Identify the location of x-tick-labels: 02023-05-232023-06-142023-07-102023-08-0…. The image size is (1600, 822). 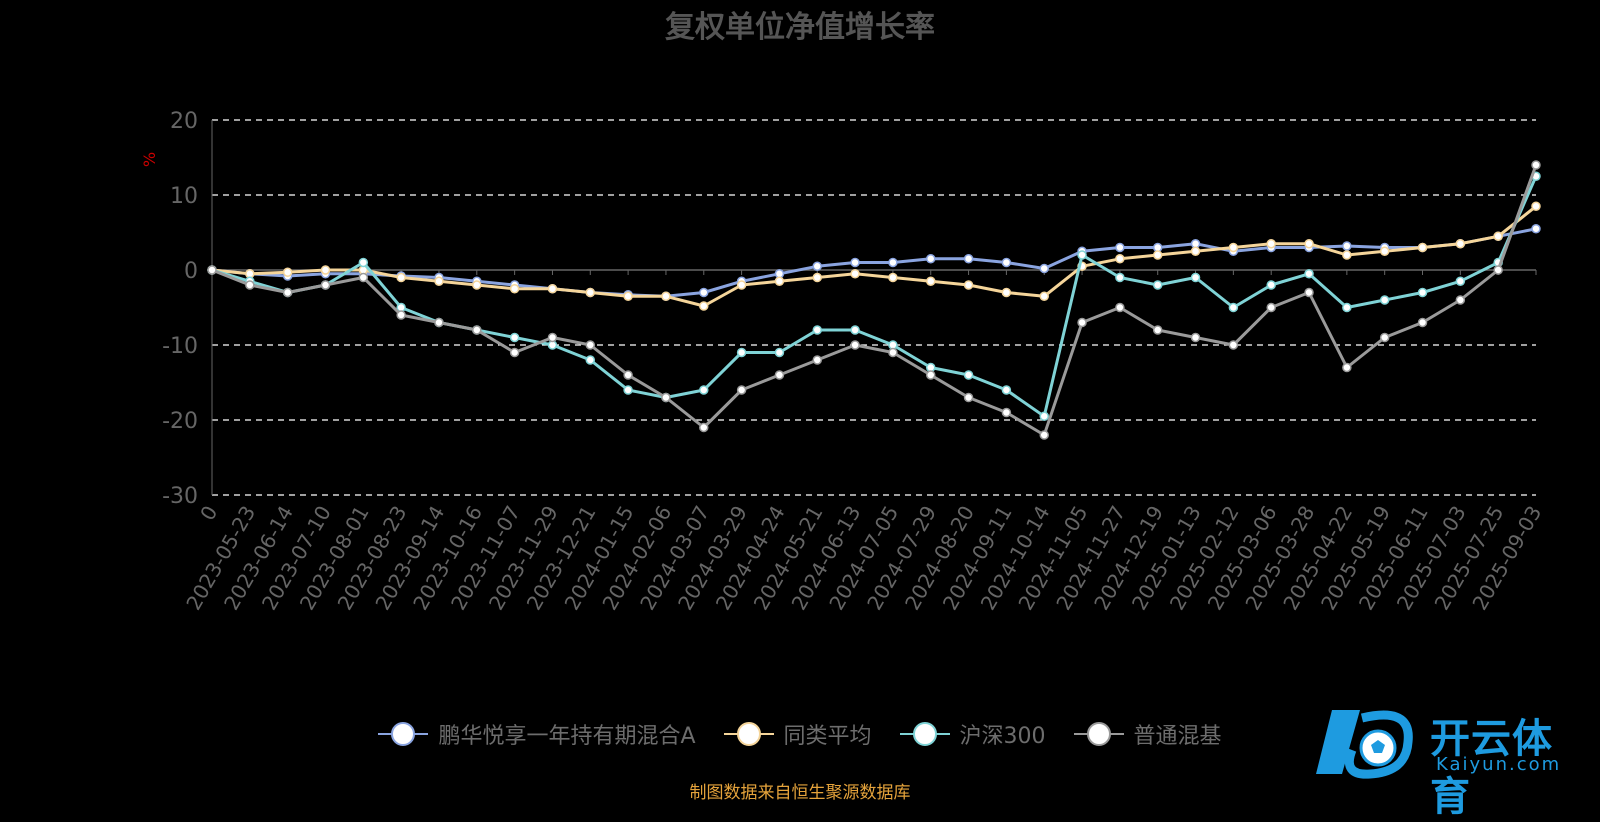
(863, 557).